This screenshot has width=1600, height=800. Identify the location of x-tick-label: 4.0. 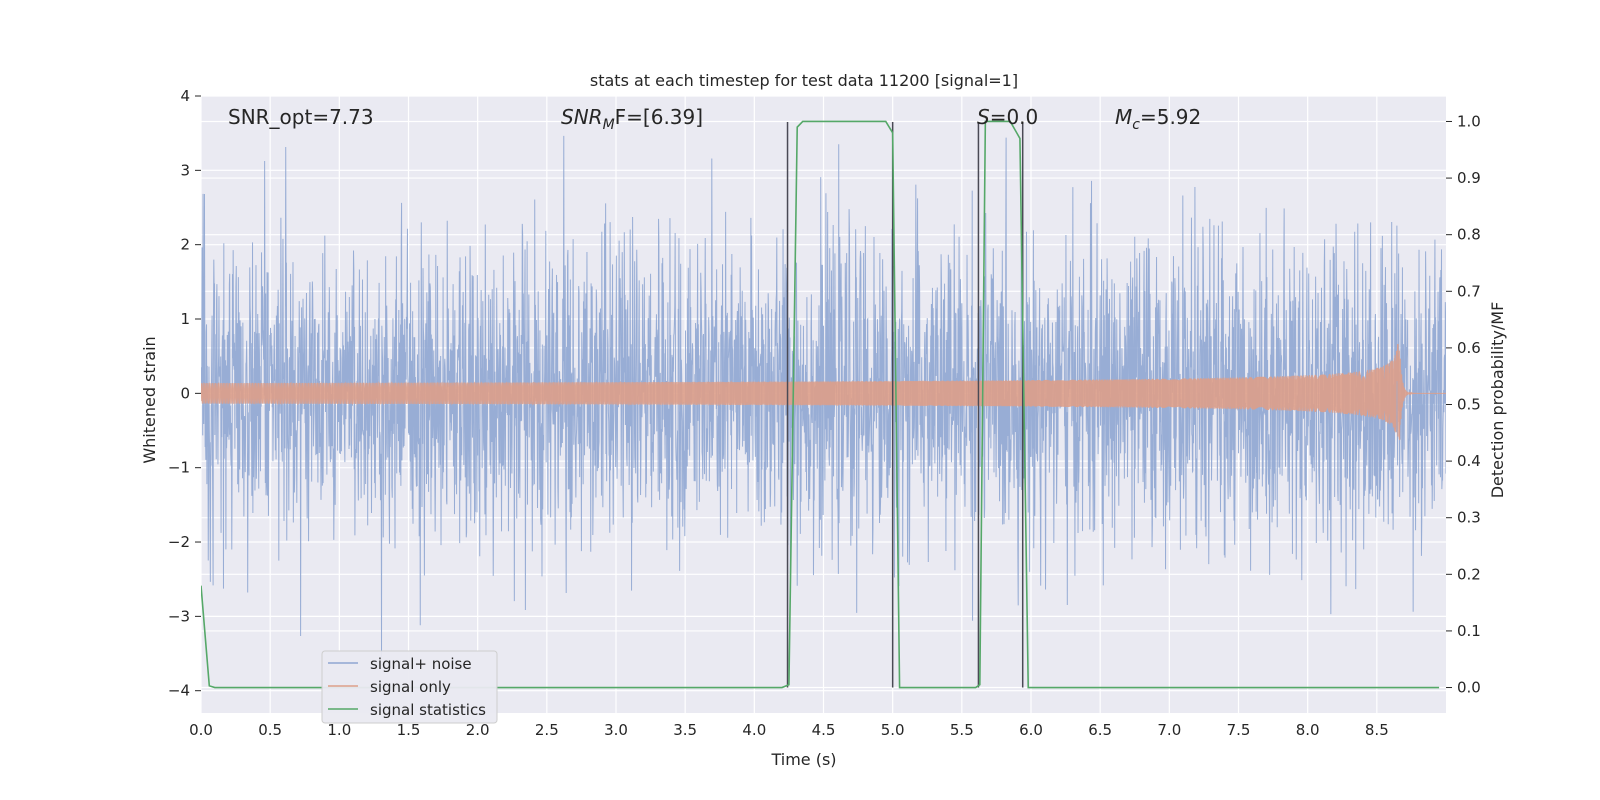
(754, 730).